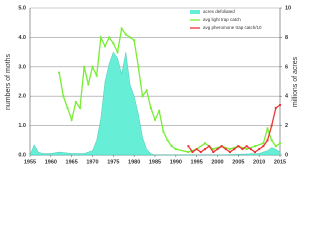 Image resolution: width=320 pixels, height=240 pixels. What do you see at coordinates (286, 126) in the screenshot?
I see `y2-tick-label: 2` at bounding box center [286, 126].